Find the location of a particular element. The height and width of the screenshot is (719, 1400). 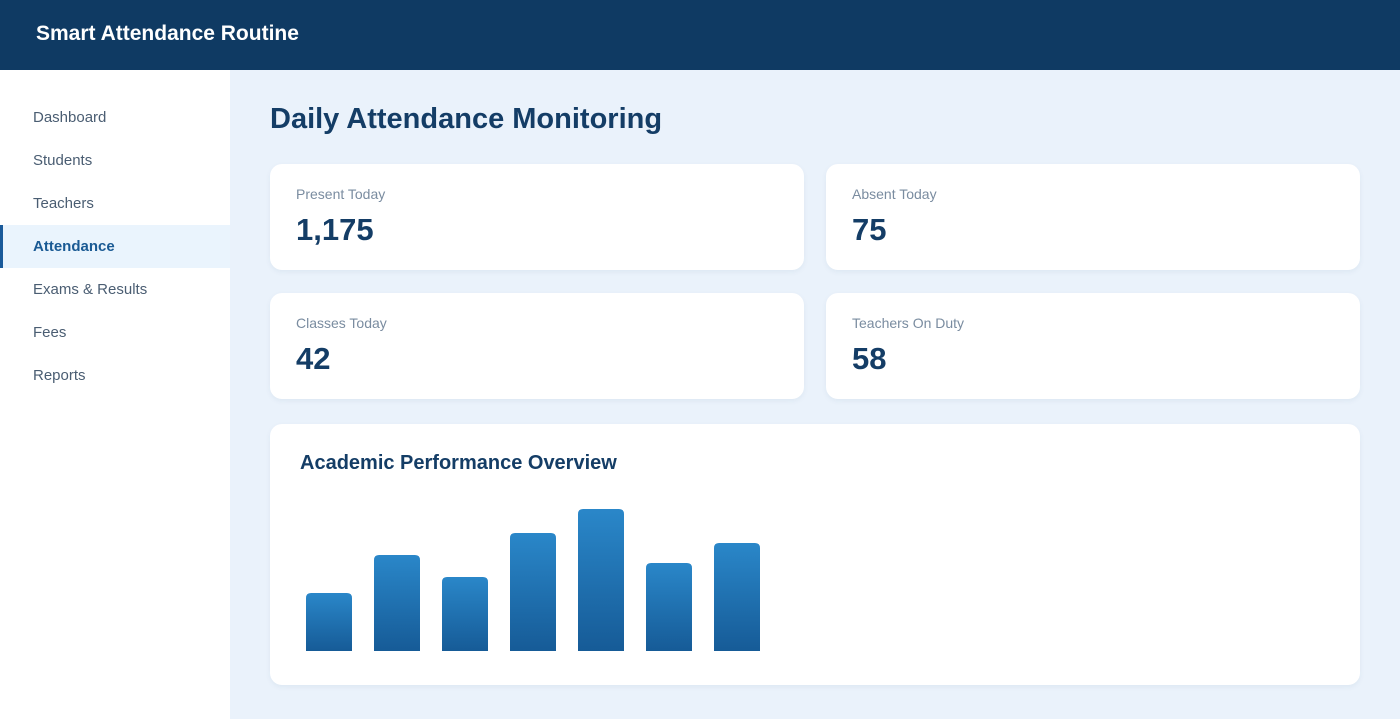

nav-item: Teachers is located at coordinates (63, 203).